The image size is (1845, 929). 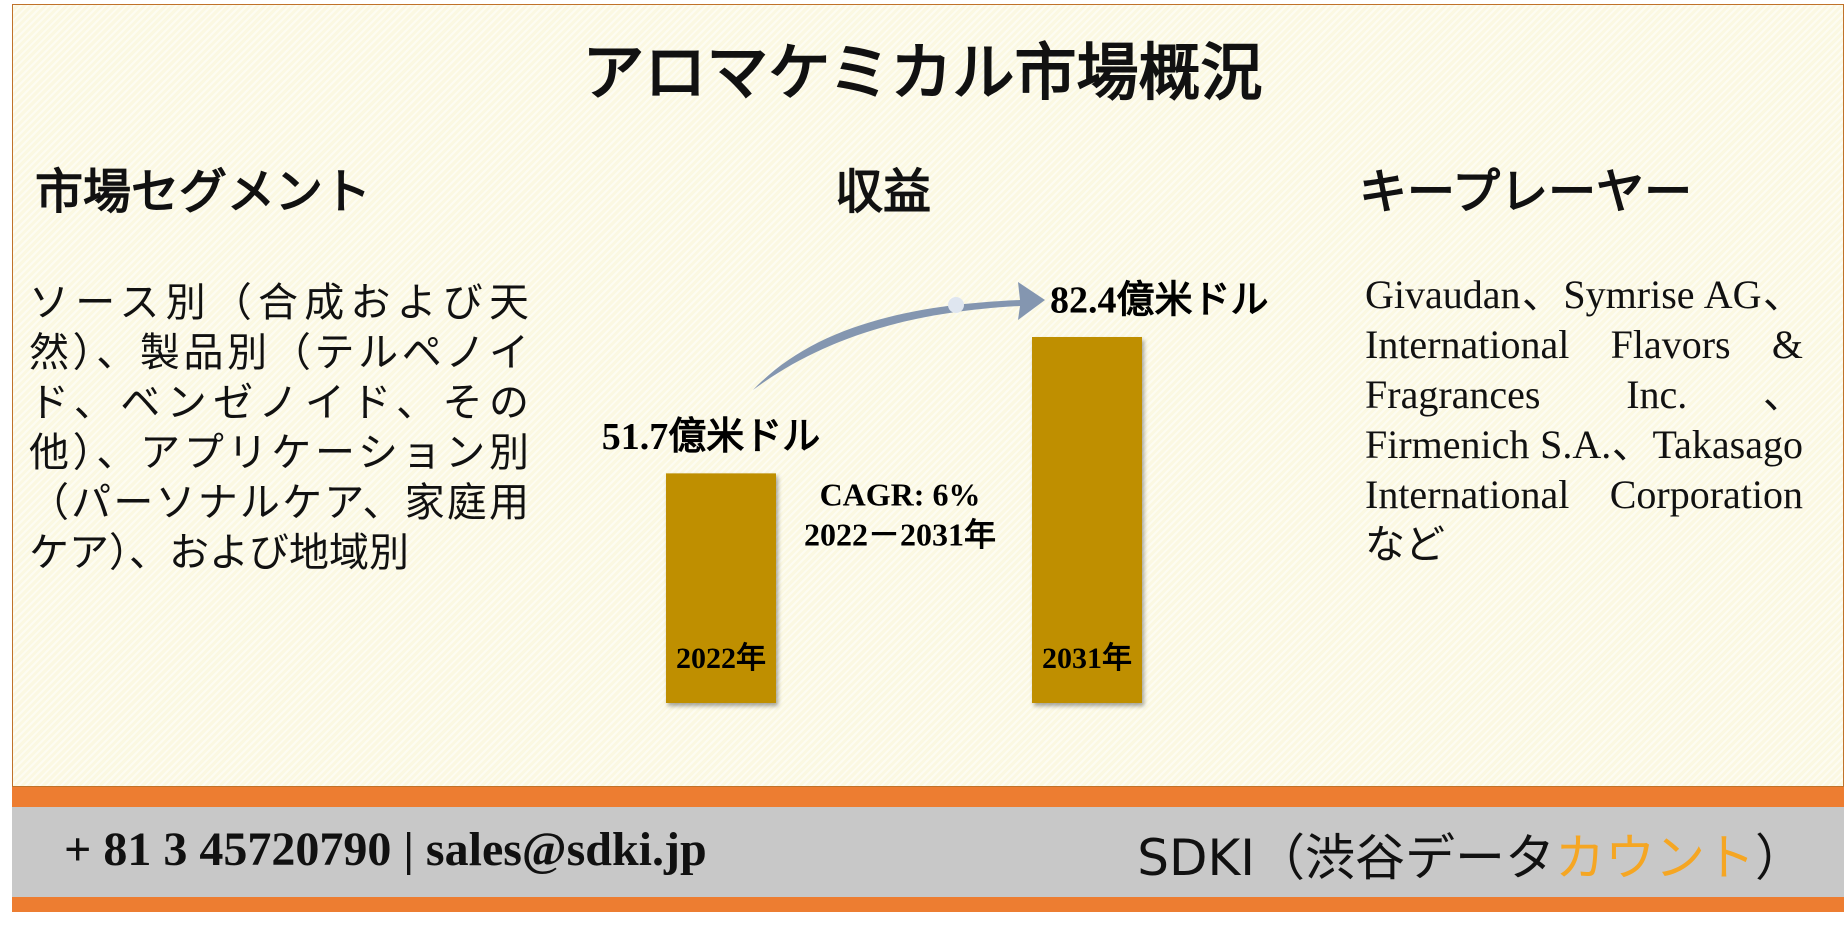 I want to click on brand-text: ）, so click(x=1780, y=858).